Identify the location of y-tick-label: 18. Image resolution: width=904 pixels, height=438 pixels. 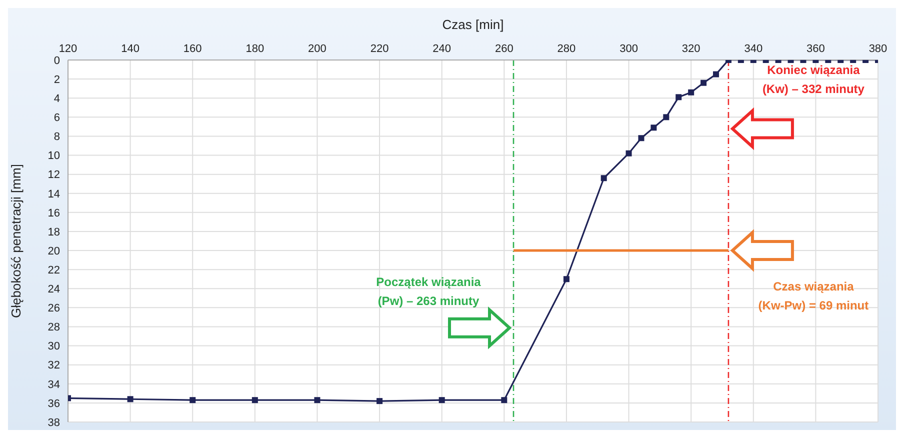
(54, 232).